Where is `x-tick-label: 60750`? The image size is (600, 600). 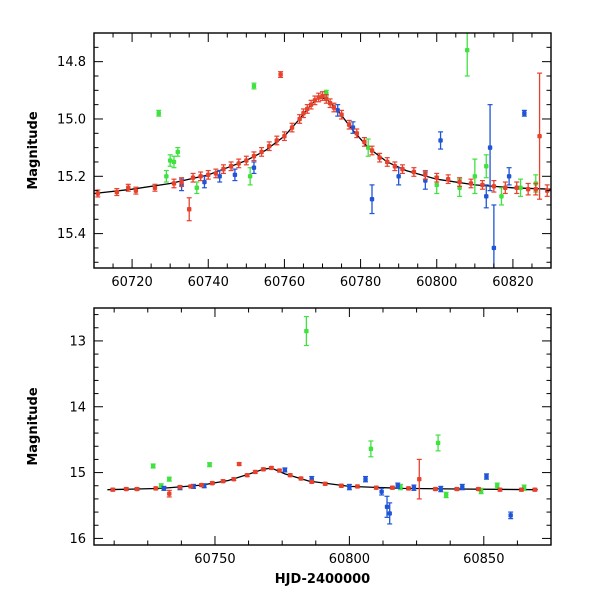
x-tick-label: 60750 is located at coordinates (214, 559).